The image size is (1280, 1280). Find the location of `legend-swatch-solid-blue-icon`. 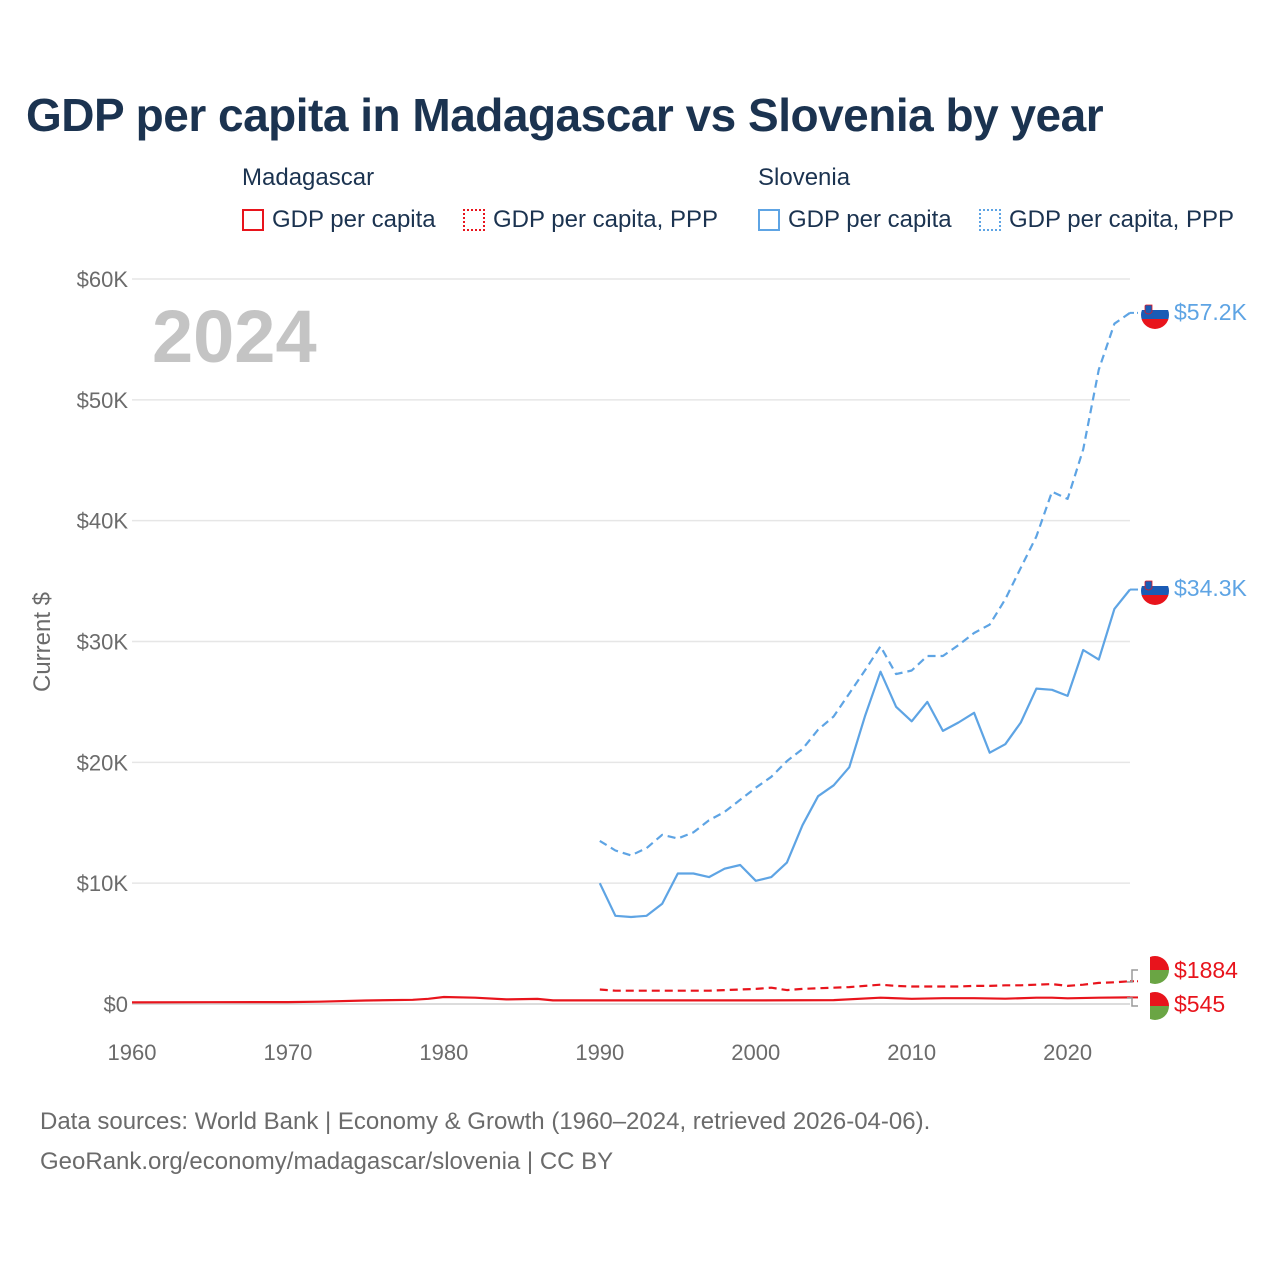

legend-swatch-solid-blue-icon is located at coordinates (769, 220).